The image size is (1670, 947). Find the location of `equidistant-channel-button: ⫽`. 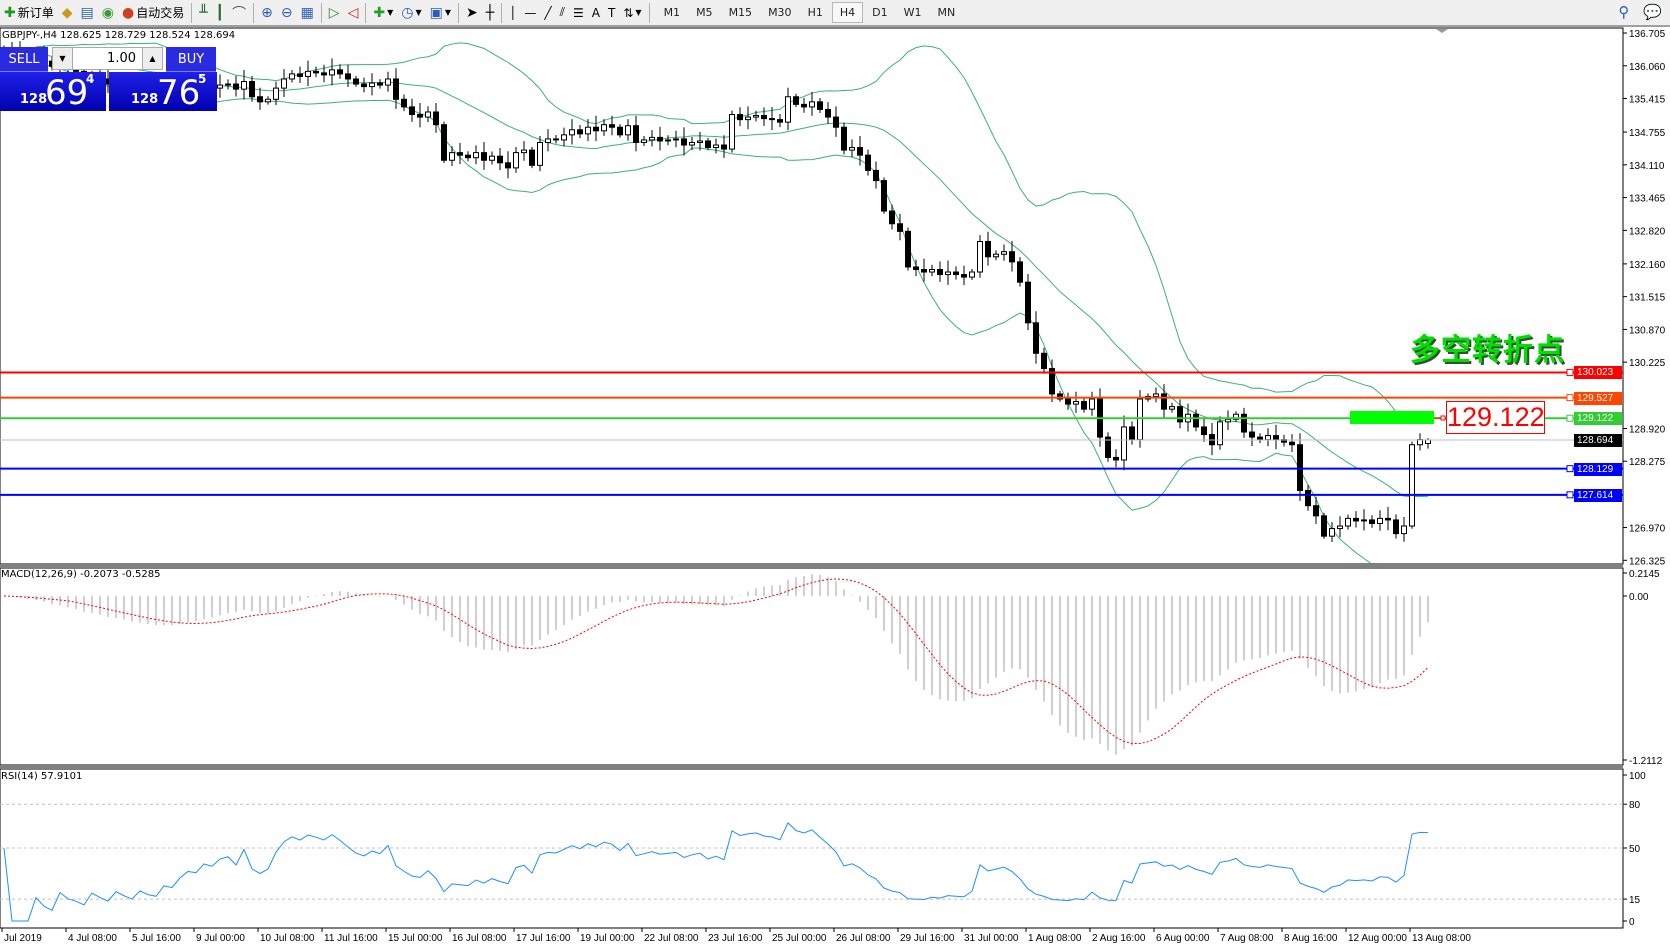

equidistant-channel-button: ⫽ is located at coordinates (562, 13).